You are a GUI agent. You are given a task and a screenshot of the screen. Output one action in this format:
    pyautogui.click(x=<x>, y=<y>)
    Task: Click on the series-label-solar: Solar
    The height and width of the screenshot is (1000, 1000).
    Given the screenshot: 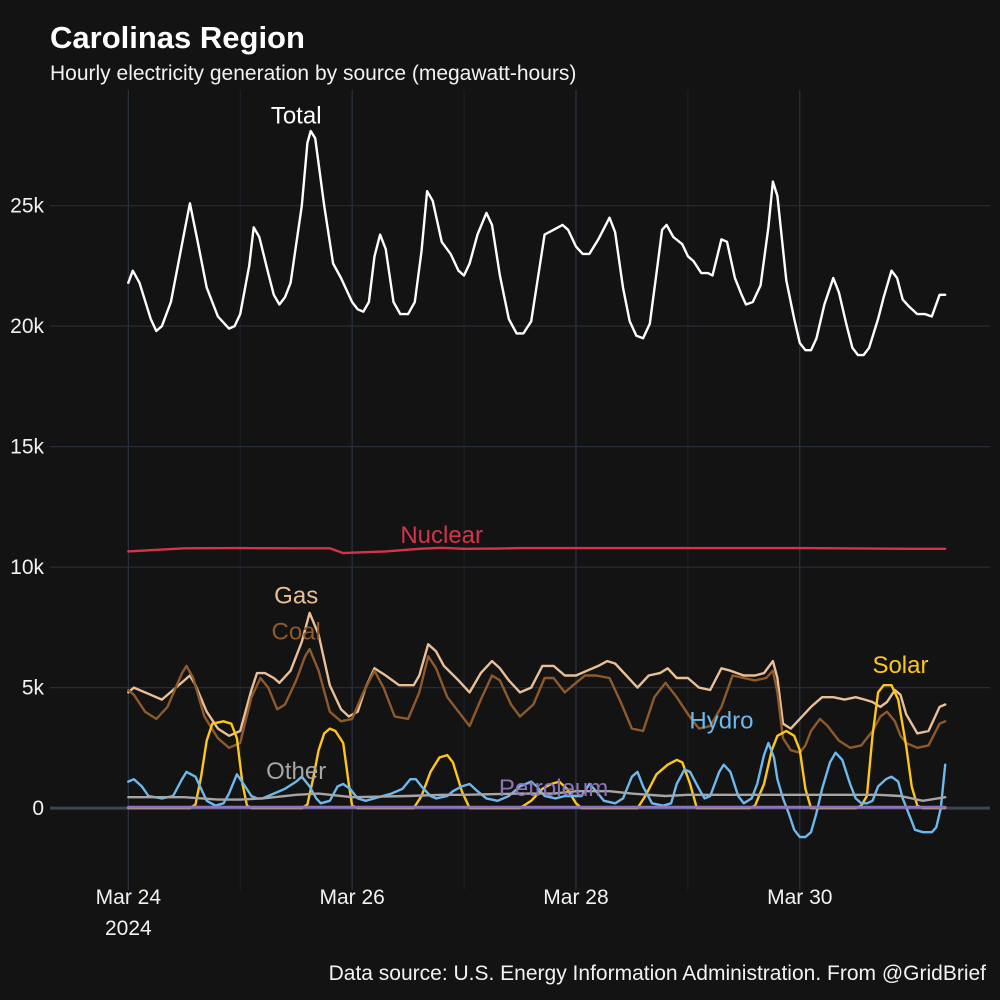 What is the action you would take?
    pyautogui.click(x=900, y=665)
    